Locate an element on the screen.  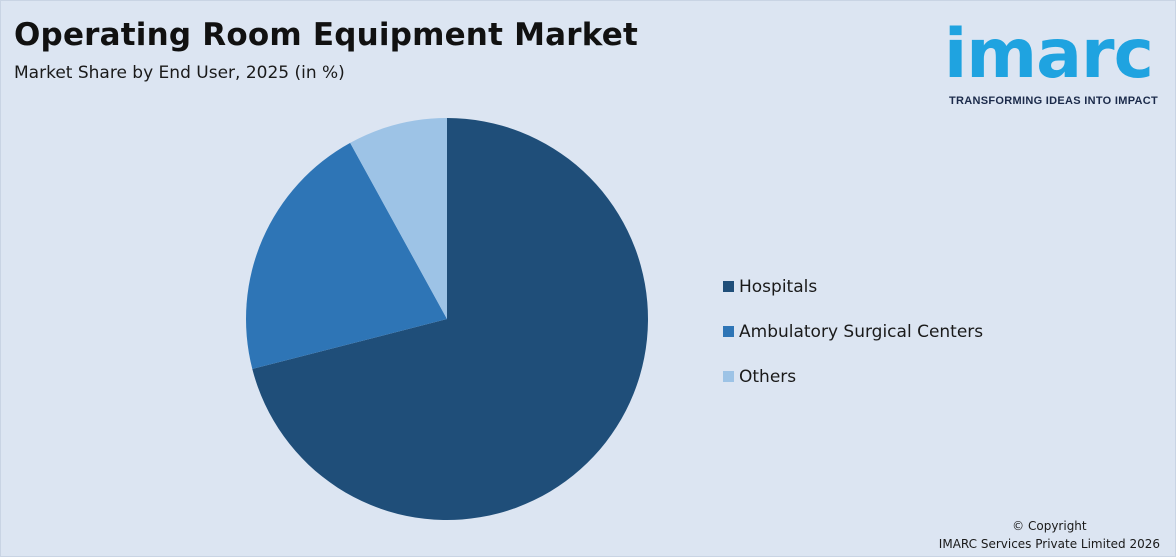
pie-slice-ambulatory-surgical-centers is located at coordinates (346, 255).